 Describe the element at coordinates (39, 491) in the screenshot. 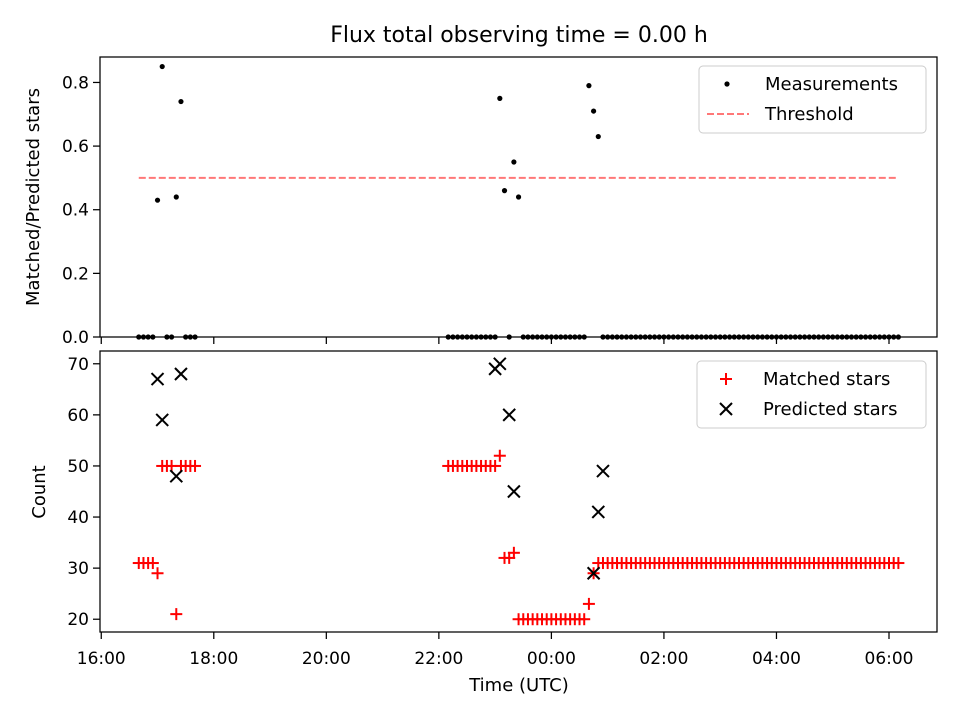

I see `bottom-y-axis-label: Count` at that location.